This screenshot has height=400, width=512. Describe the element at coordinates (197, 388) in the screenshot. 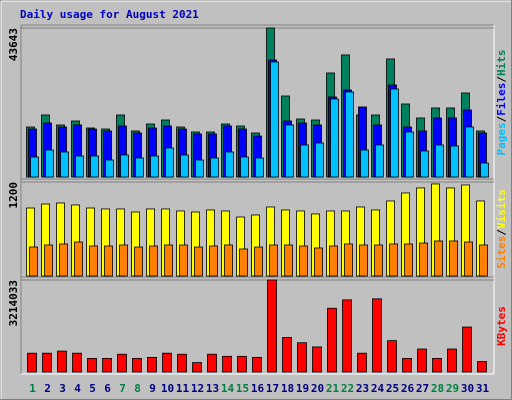

I see `x-tick-label: 12` at that location.